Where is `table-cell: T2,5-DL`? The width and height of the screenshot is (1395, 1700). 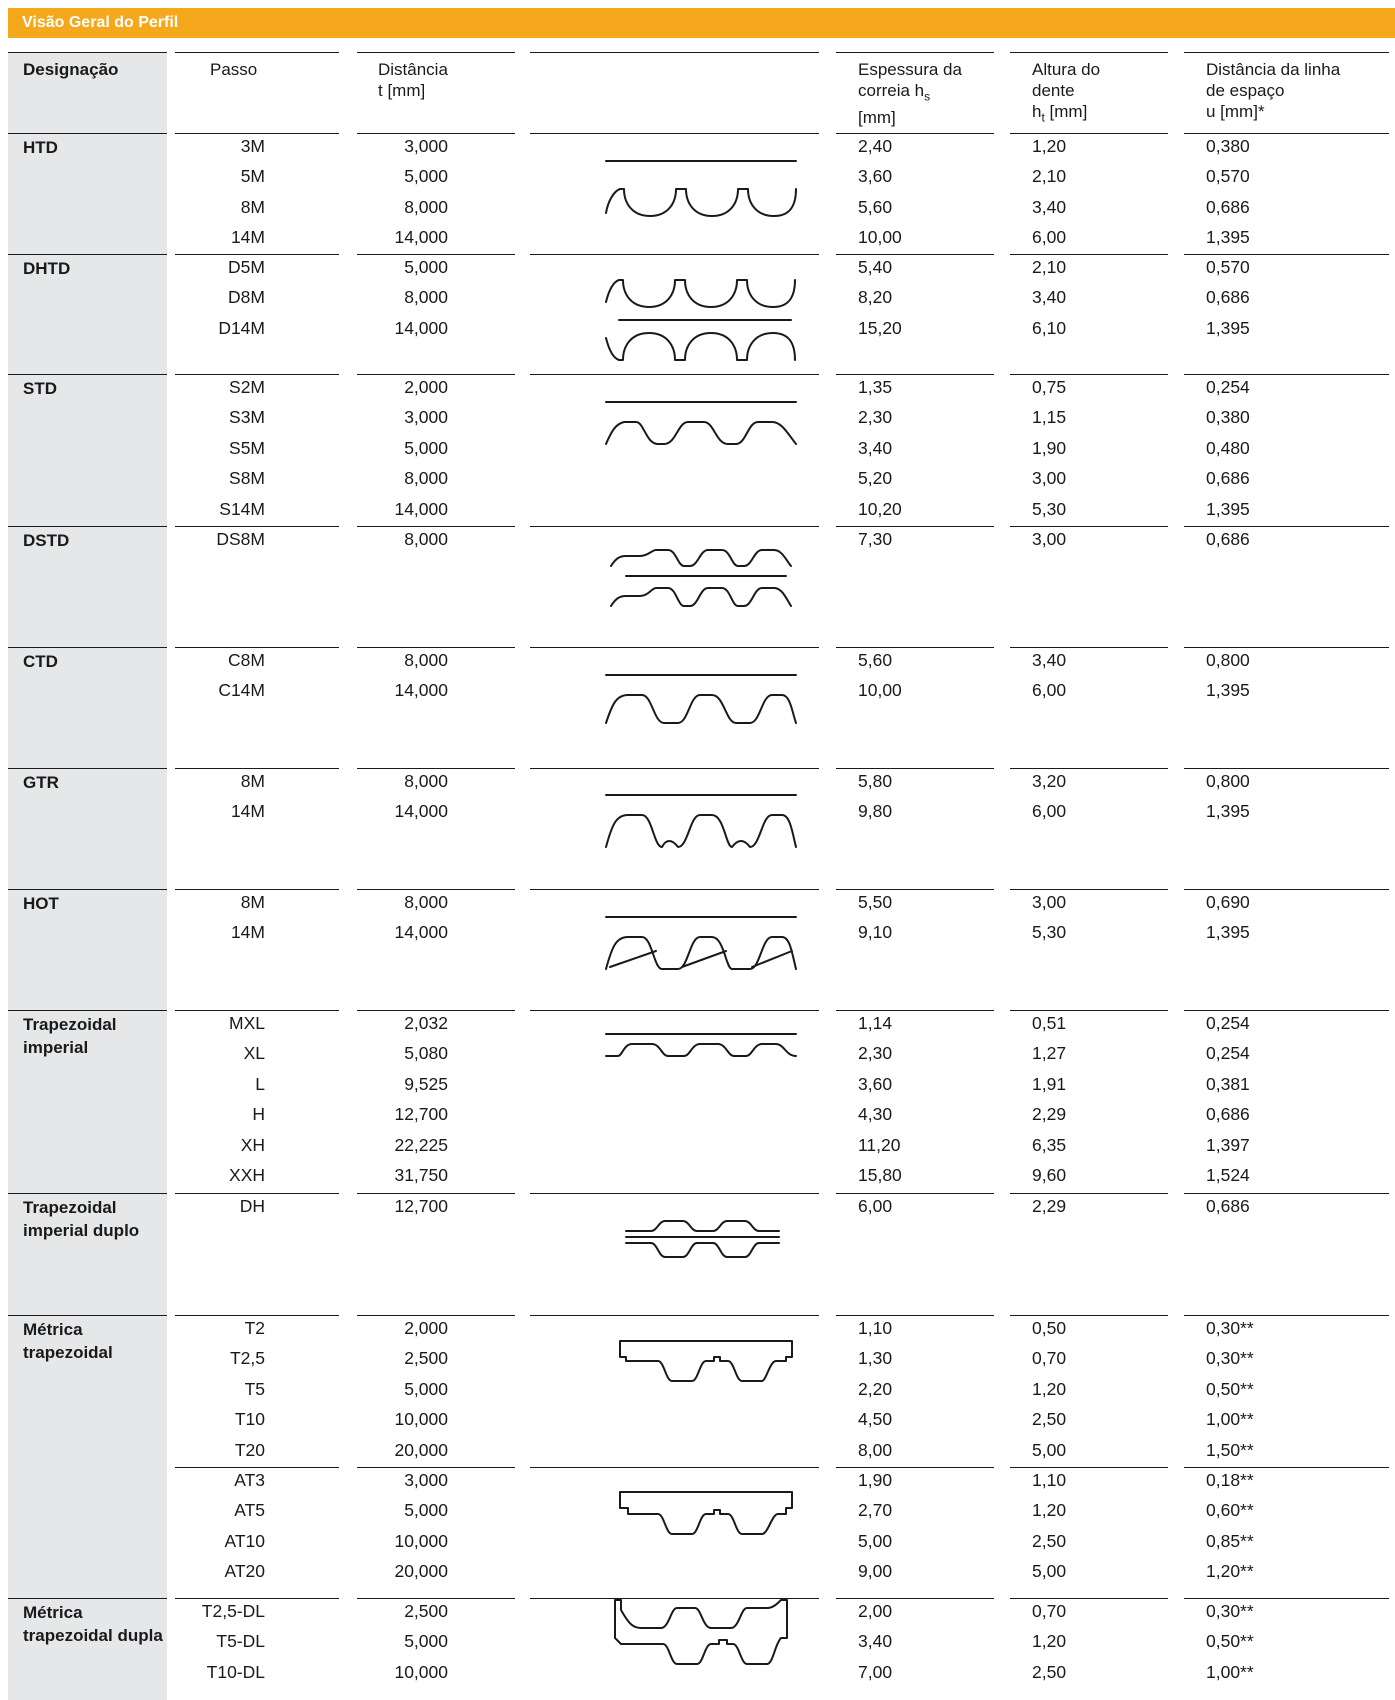
table-cell: T2,5-DL is located at coordinates (233, 1611).